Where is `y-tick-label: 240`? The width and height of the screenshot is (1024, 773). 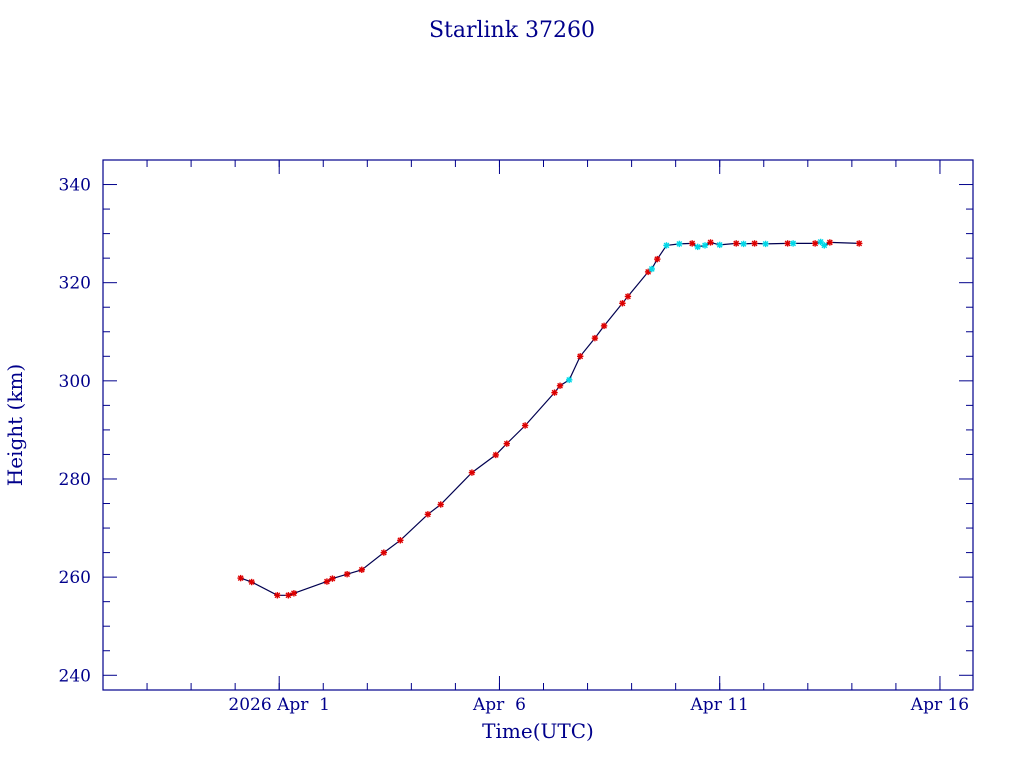
y-tick-label: 240 is located at coordinates (75, 676).